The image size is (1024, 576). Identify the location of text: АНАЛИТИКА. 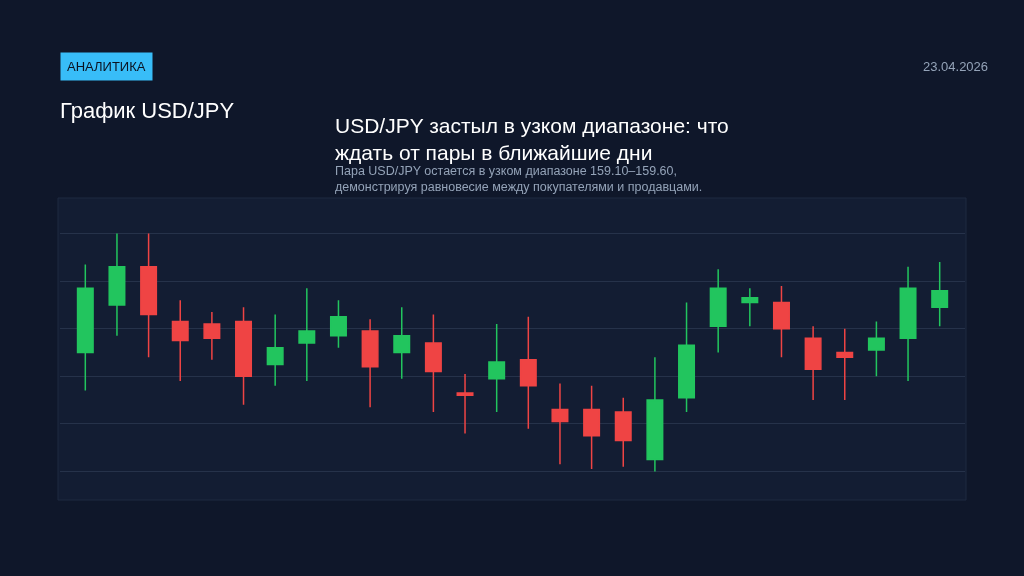
(106, 66).